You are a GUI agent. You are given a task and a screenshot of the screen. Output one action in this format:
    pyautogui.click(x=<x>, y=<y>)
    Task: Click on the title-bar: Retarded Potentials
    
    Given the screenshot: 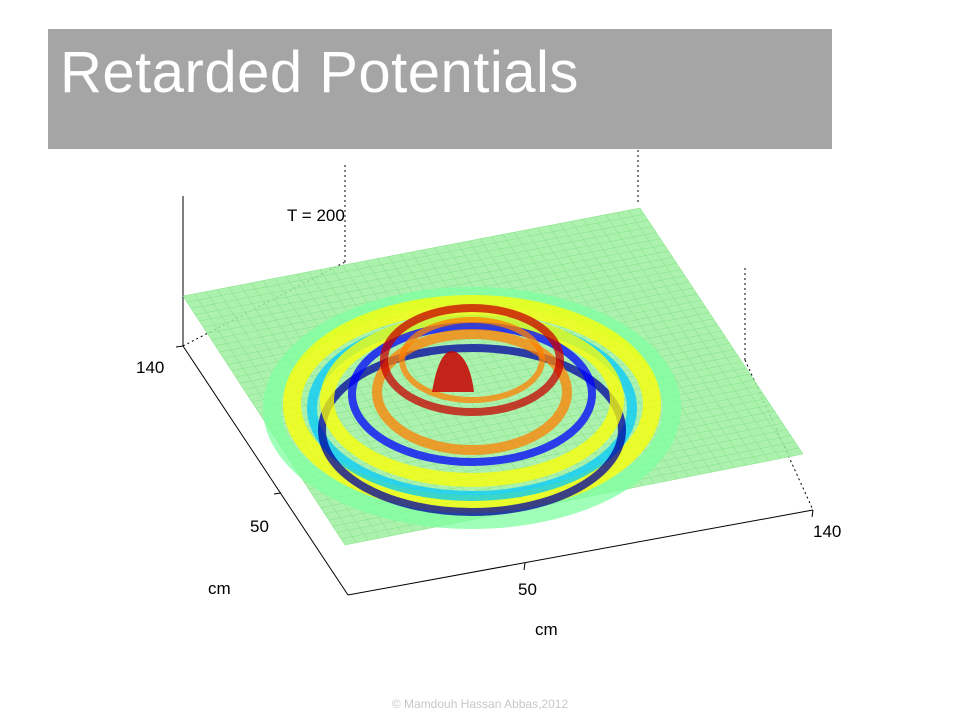 What is the action you would take?
    pyautogui.click(x=440, y=89)
    